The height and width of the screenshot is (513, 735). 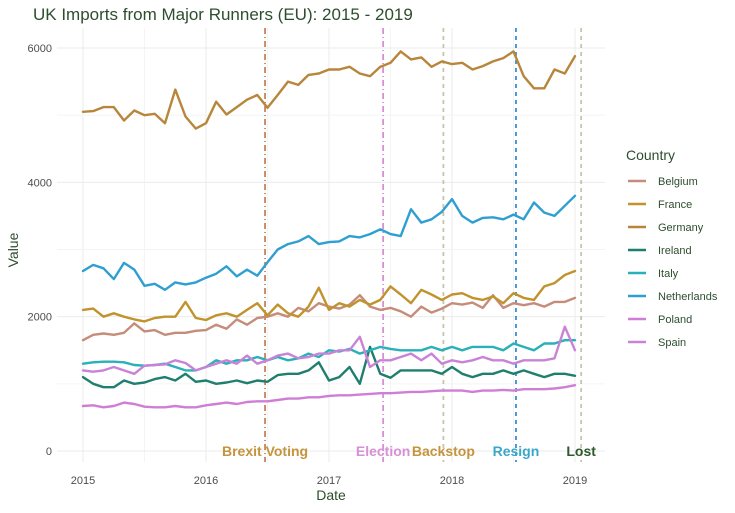 I want to click on x-tick-label: 2019, so click(x=575, y=481).